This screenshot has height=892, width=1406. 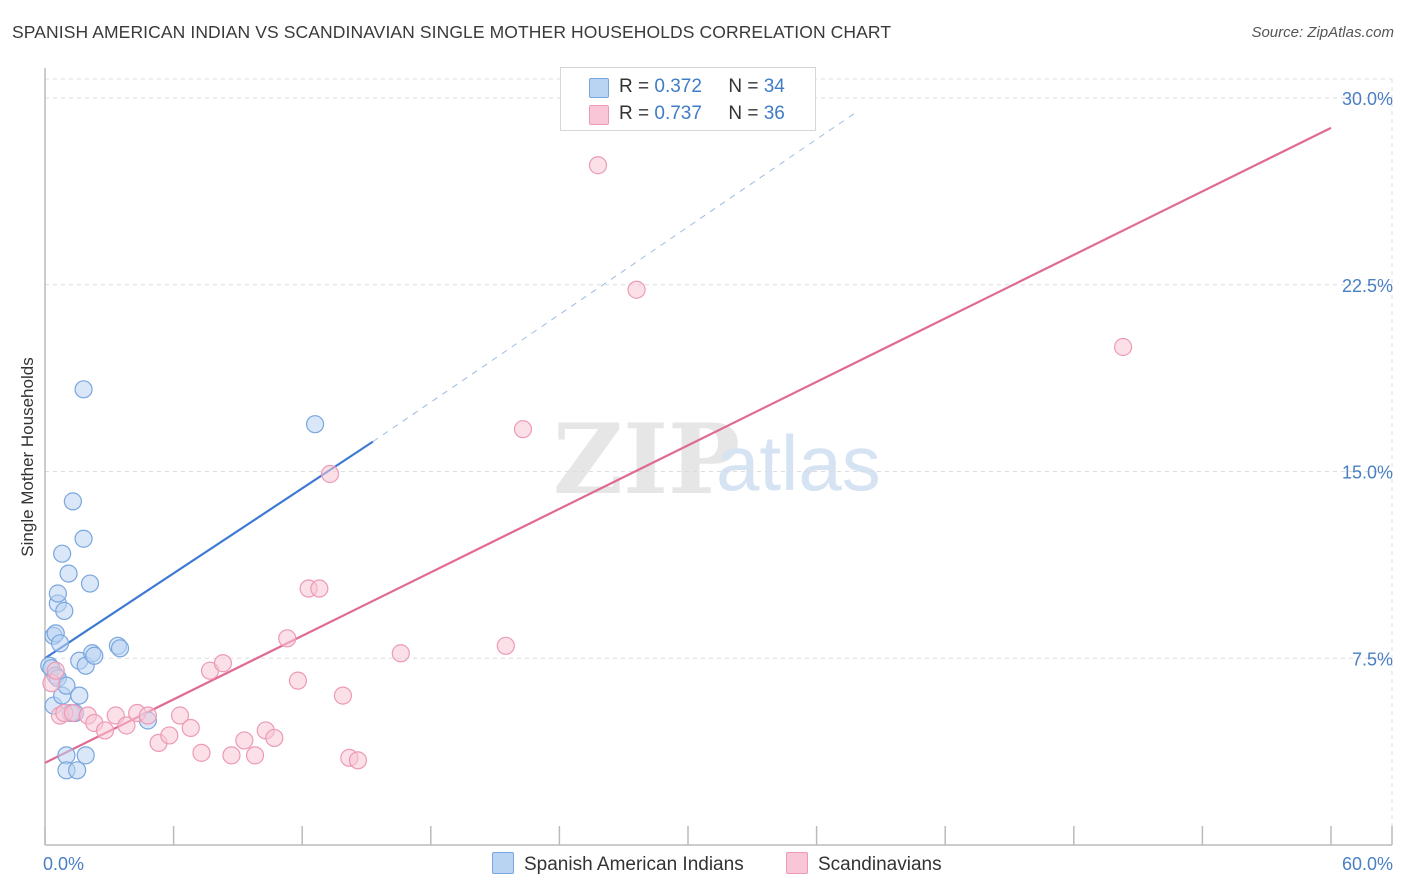 What do you see at coordinates (678, 113) in the screenshot?
I see `legend-r-value-pink: 0.737` at bounding box center [678, 113].